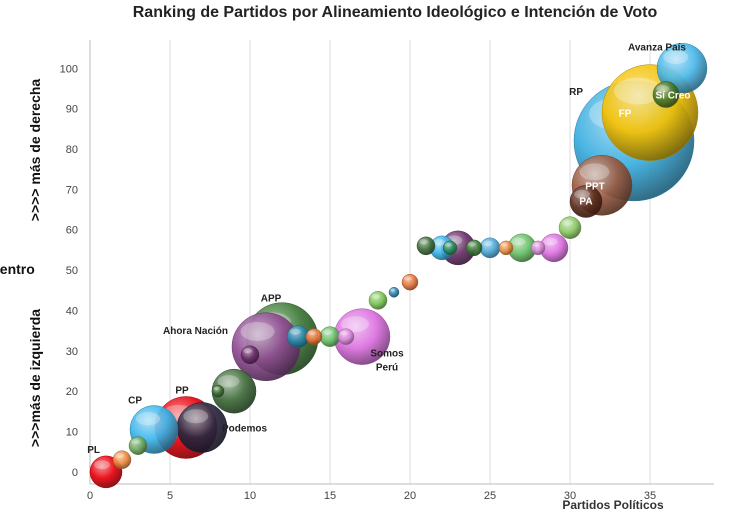  Describe the element at coordinates (202, 427) in the screenshot. I see `bubble-podemos` at that location.